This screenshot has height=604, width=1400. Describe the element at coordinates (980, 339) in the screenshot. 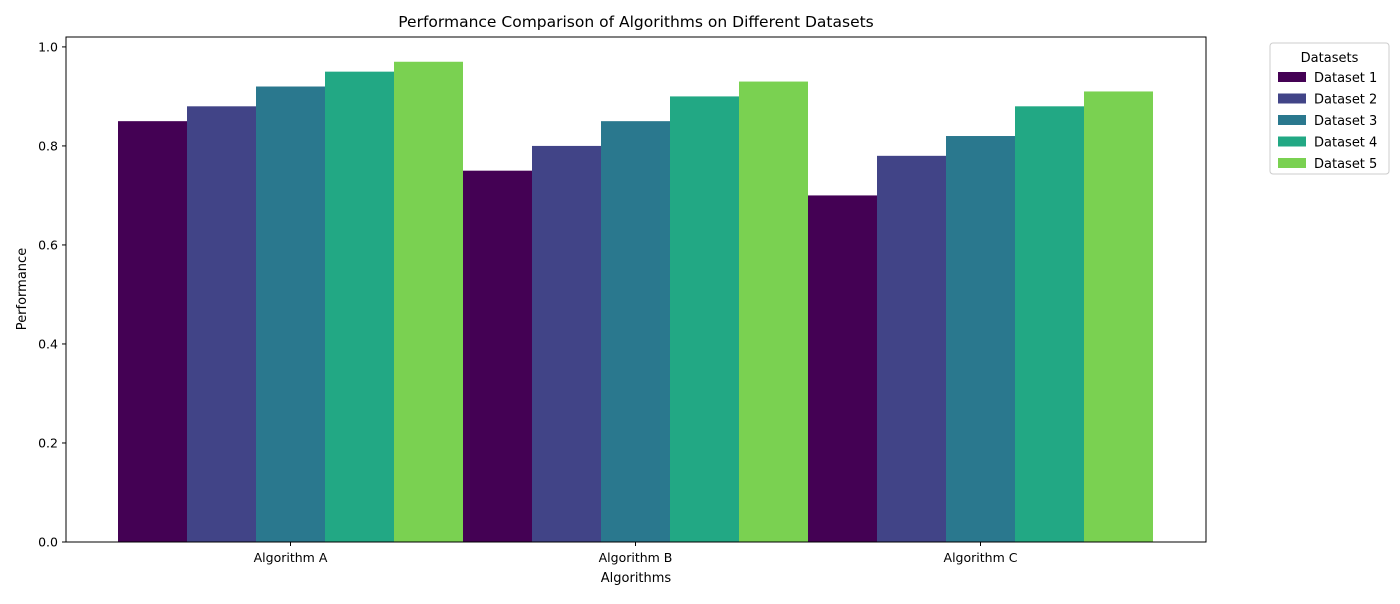

I see `bar-dataset-3-algorithm-c` at that location.